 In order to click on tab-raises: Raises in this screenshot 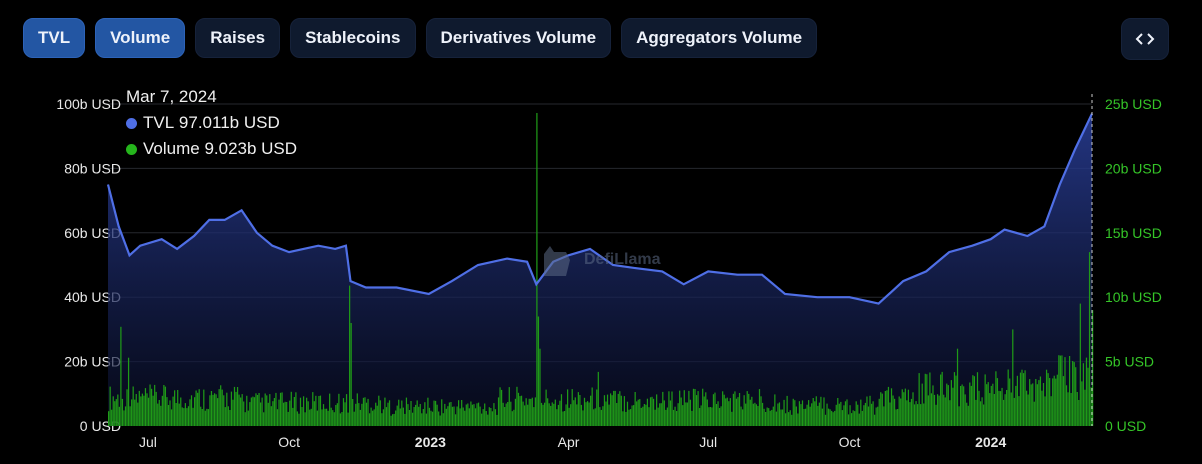, I will do `click(238, 38)`.